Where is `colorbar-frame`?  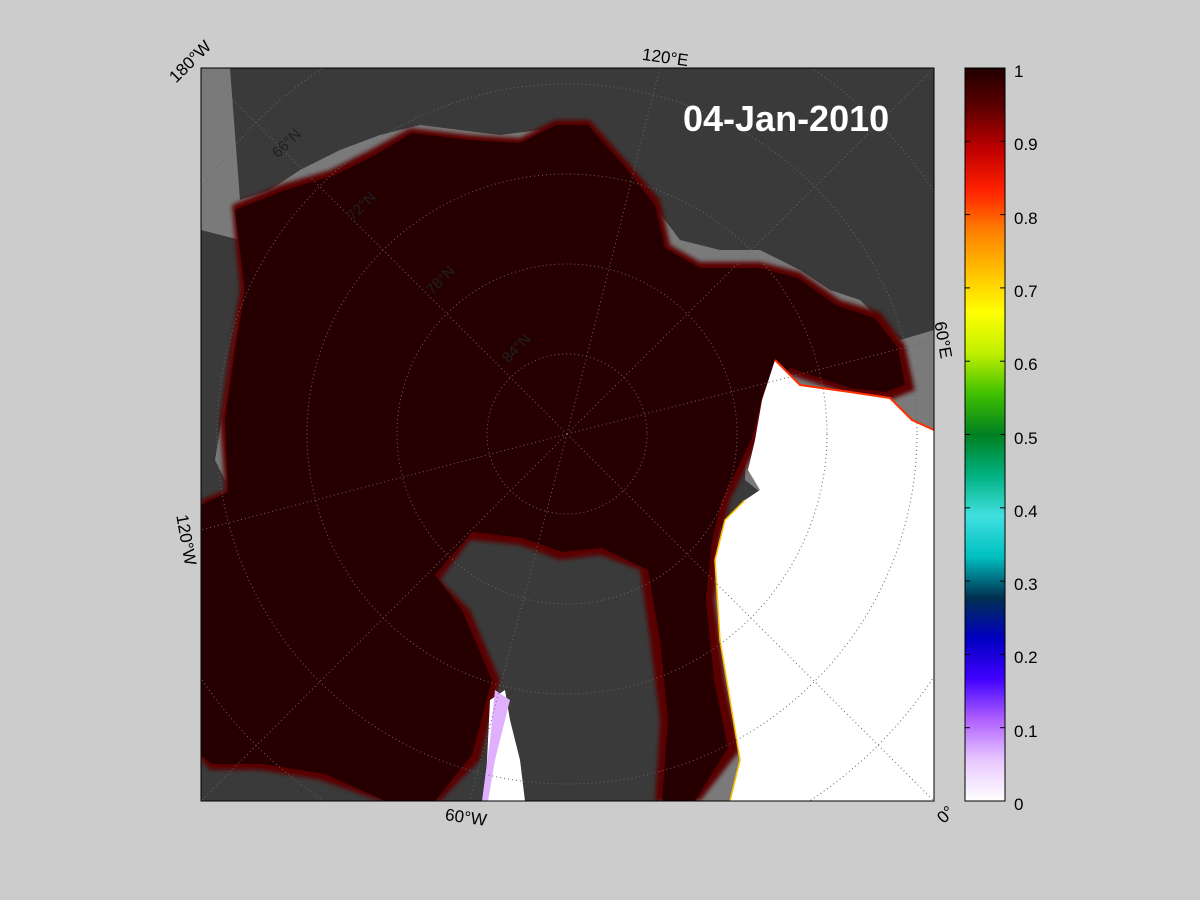 colorbar-frame is located at coordinates (985, 434).